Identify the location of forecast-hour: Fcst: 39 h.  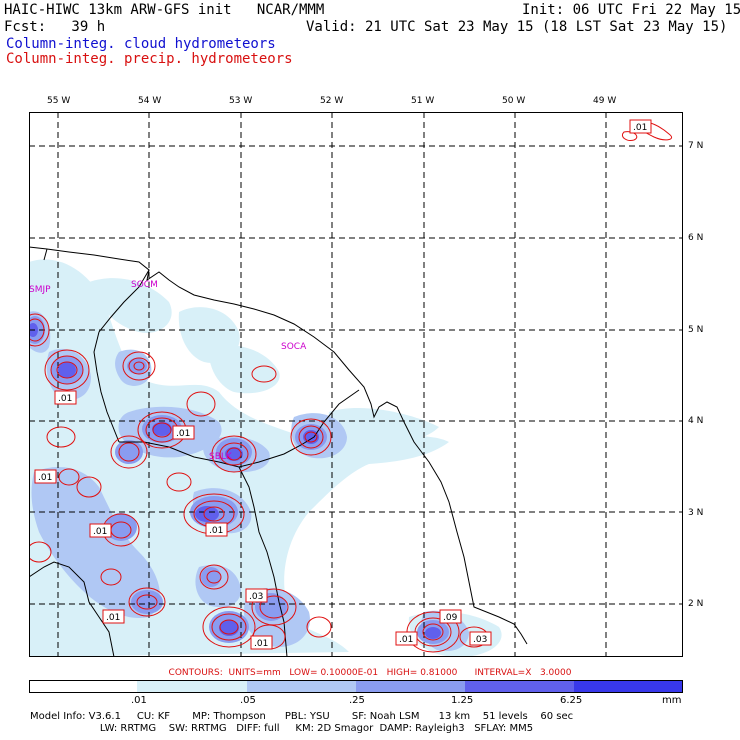
(55, 27).